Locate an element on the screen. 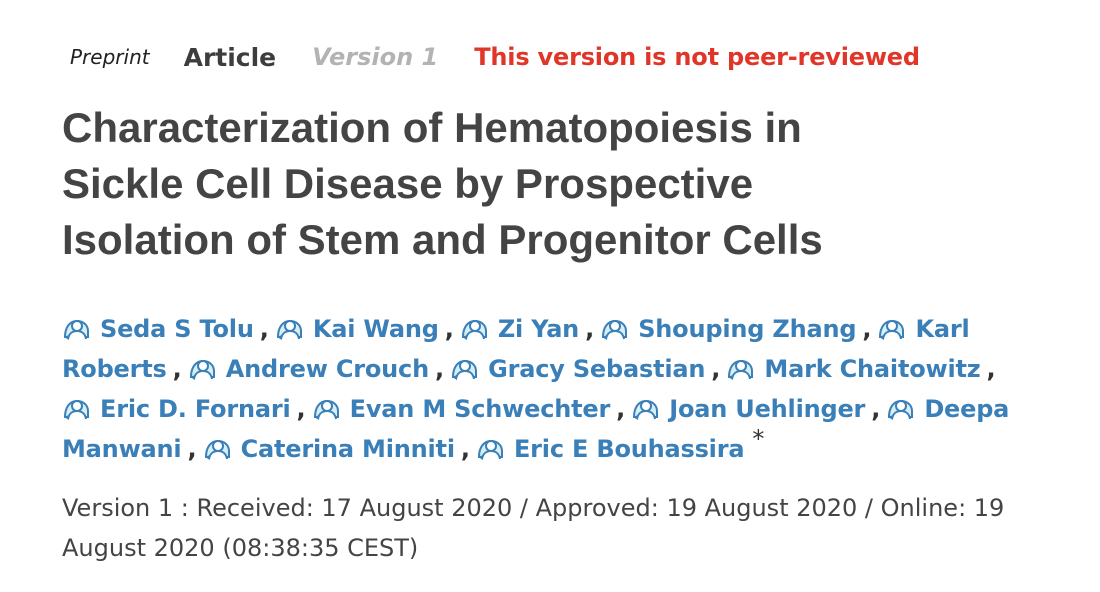  author-link: Kai Wang is located at coordinates (375, 329).